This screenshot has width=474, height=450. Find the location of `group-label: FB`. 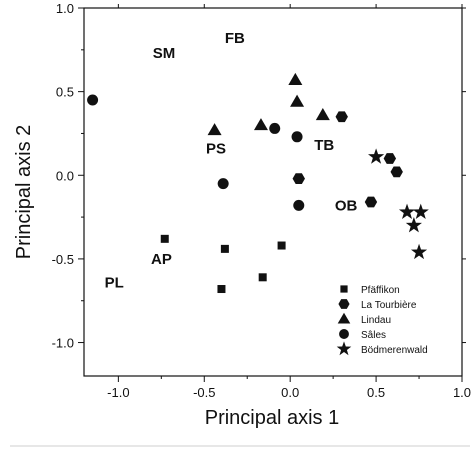

group-label: FB is located at coordinates (235, 38).